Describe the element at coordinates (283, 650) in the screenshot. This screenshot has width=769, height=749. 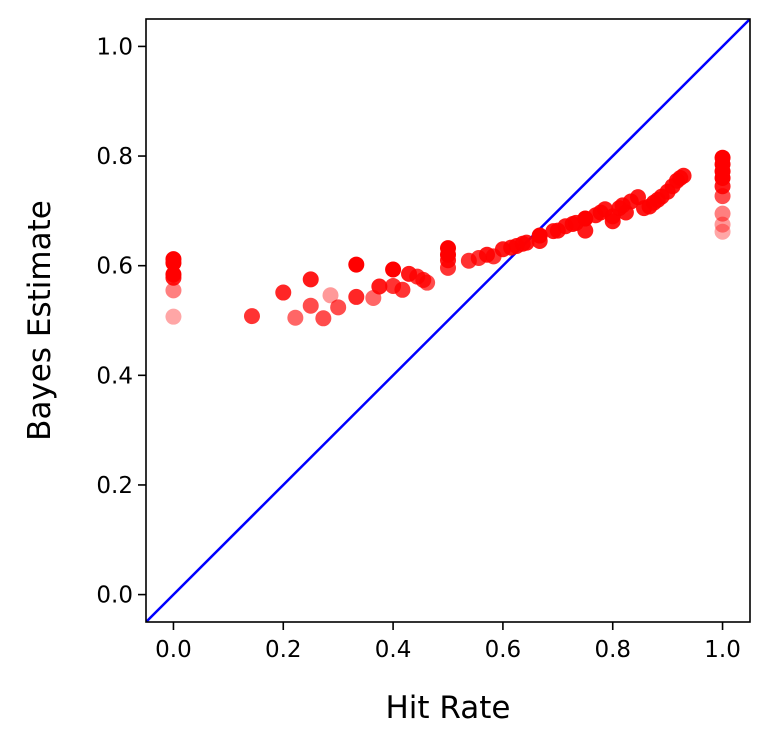
I see `x-tick-label: 0.2` at that location.